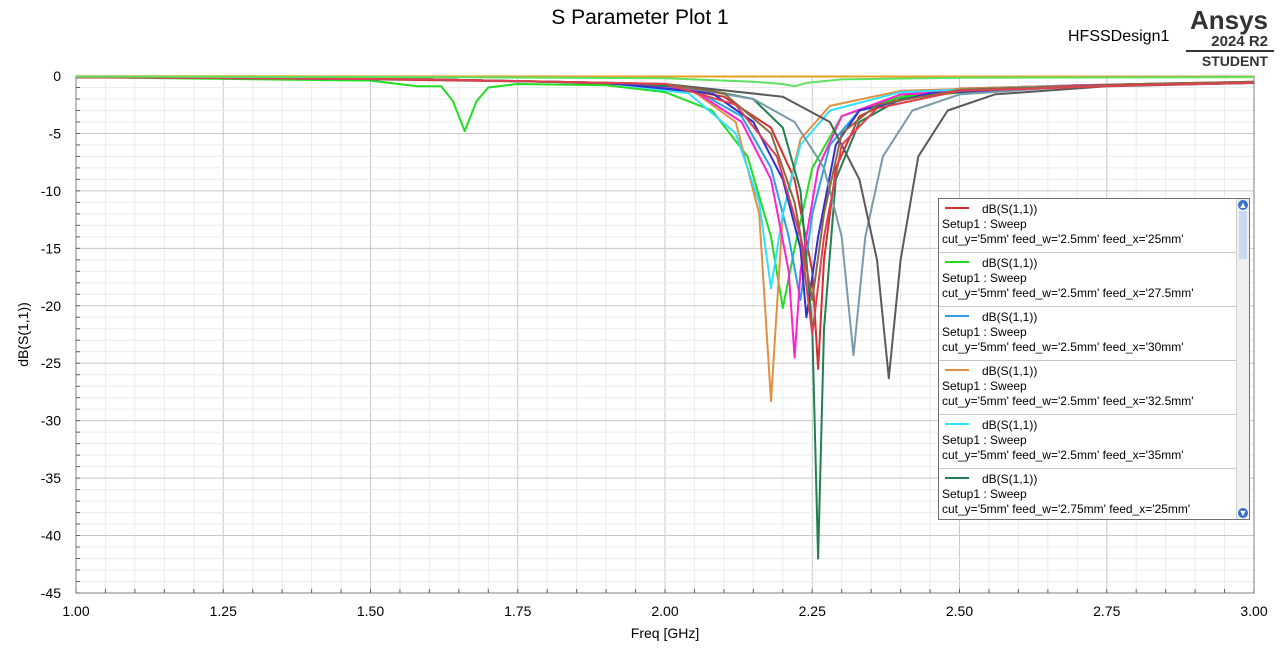  Describe the element at coordinates (665, 633) in the screenshot. I see `x-axis-label: Freq [GHz]` at that location.